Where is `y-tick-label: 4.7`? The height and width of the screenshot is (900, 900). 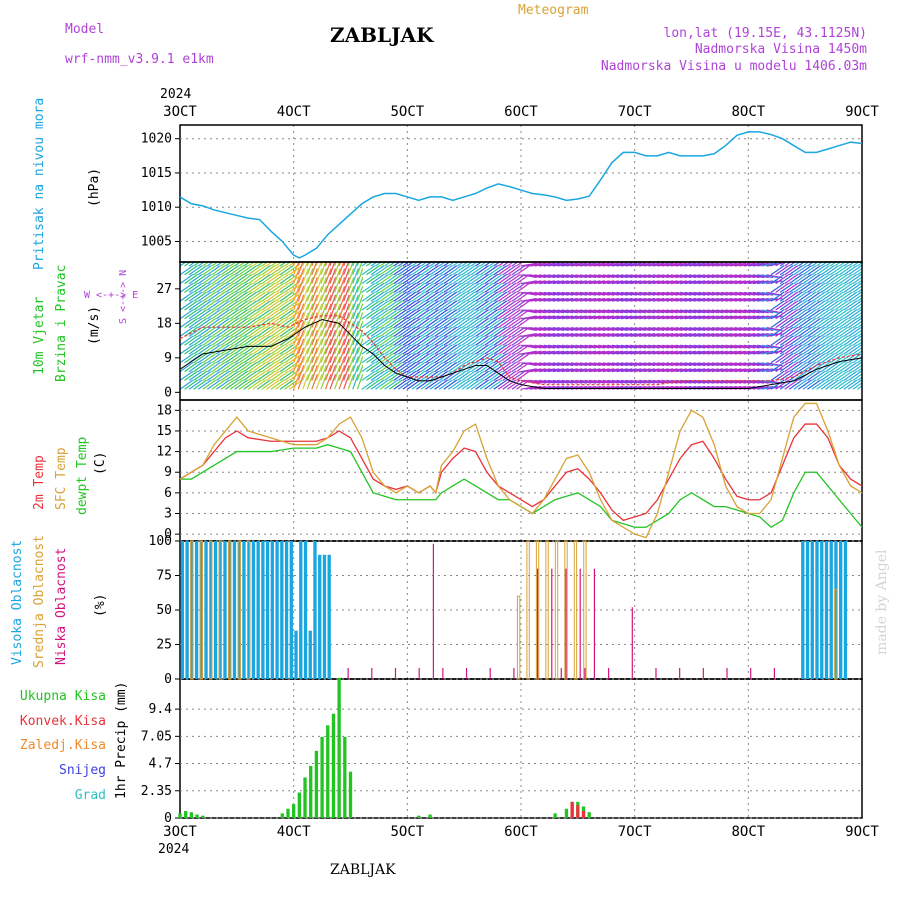 y-tick-label: 4.7 is located at coordinates (160, 764).